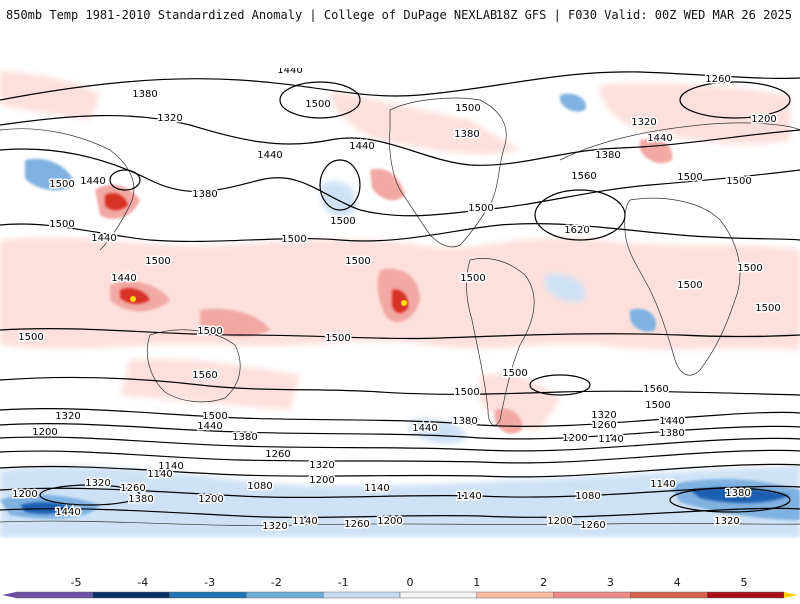 This screenshot has width=800, height=604. I want to click on colorbar-tick-label: 4, so click(677, 582).